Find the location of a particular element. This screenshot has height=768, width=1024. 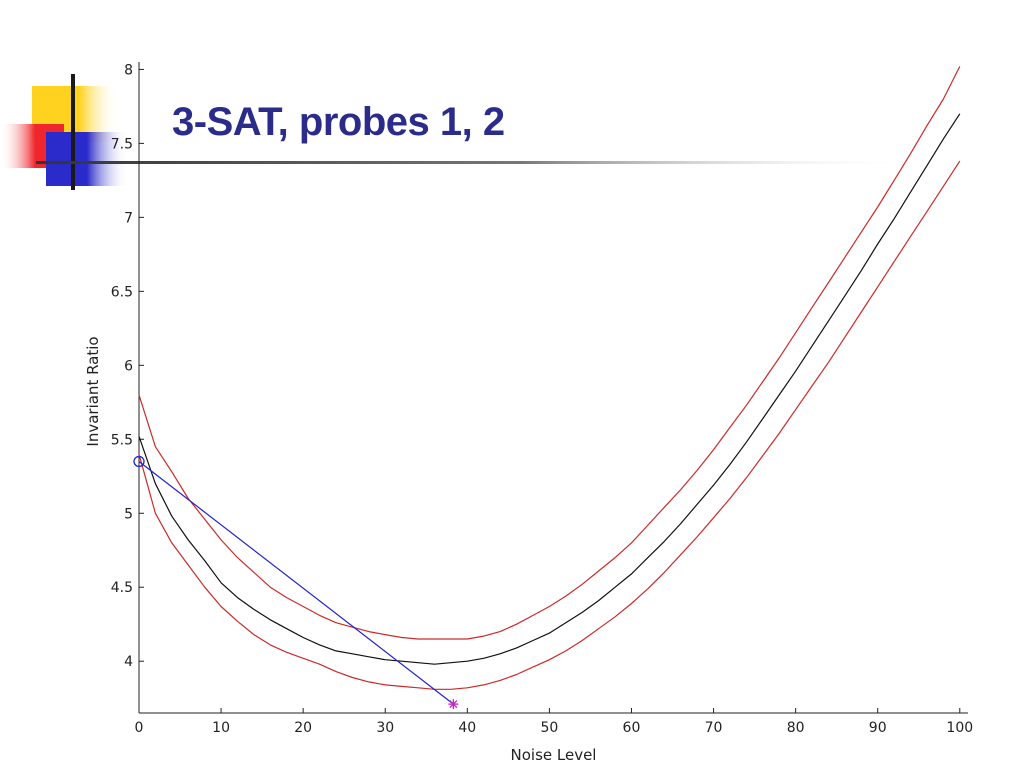

y-tick-label: 6.5 is located at coordinates (122, 292).